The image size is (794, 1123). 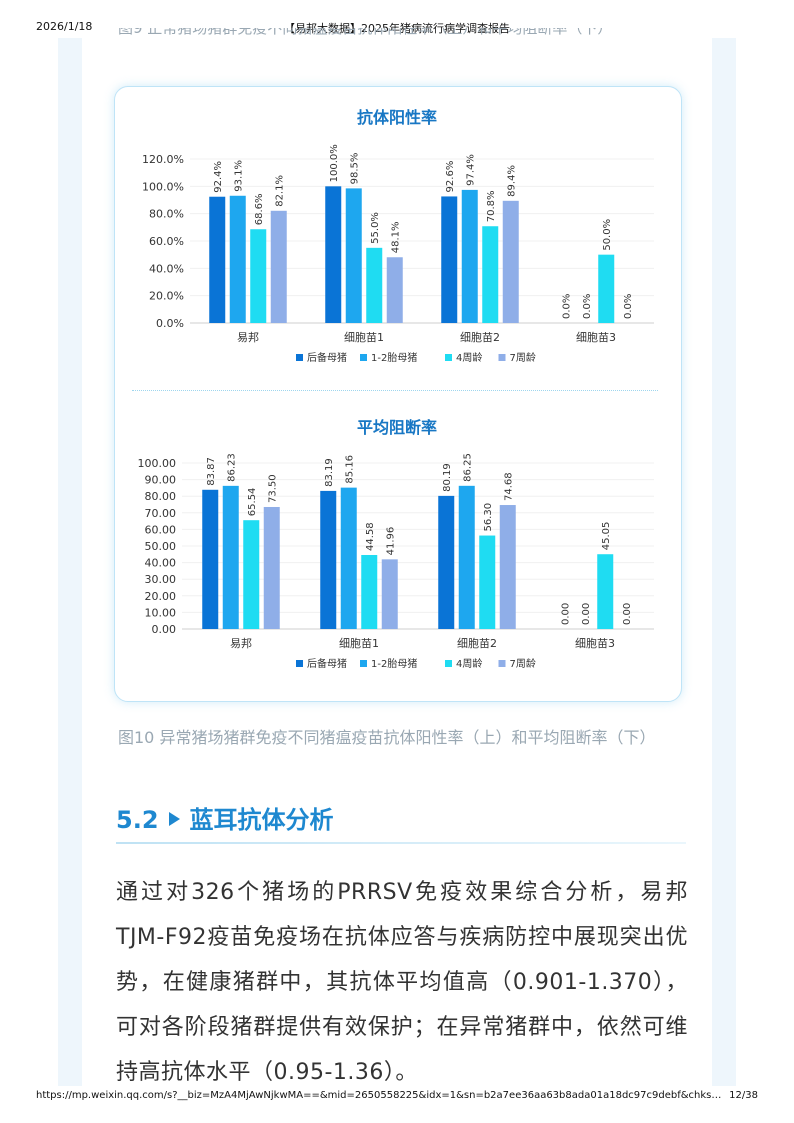 I want to click on y-tick-label: 80.00, so click(x=161, y=496).